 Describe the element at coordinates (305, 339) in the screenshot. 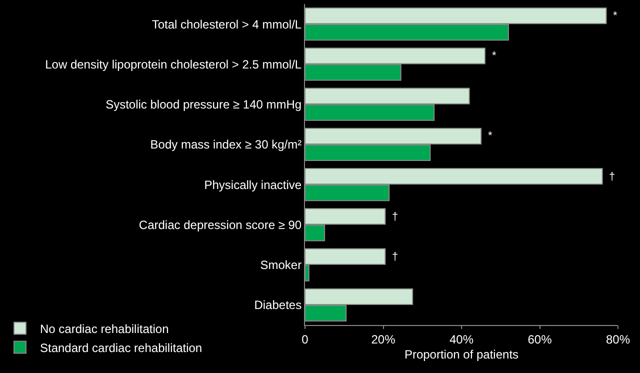

I see `x-tick-label: 0` at that location.